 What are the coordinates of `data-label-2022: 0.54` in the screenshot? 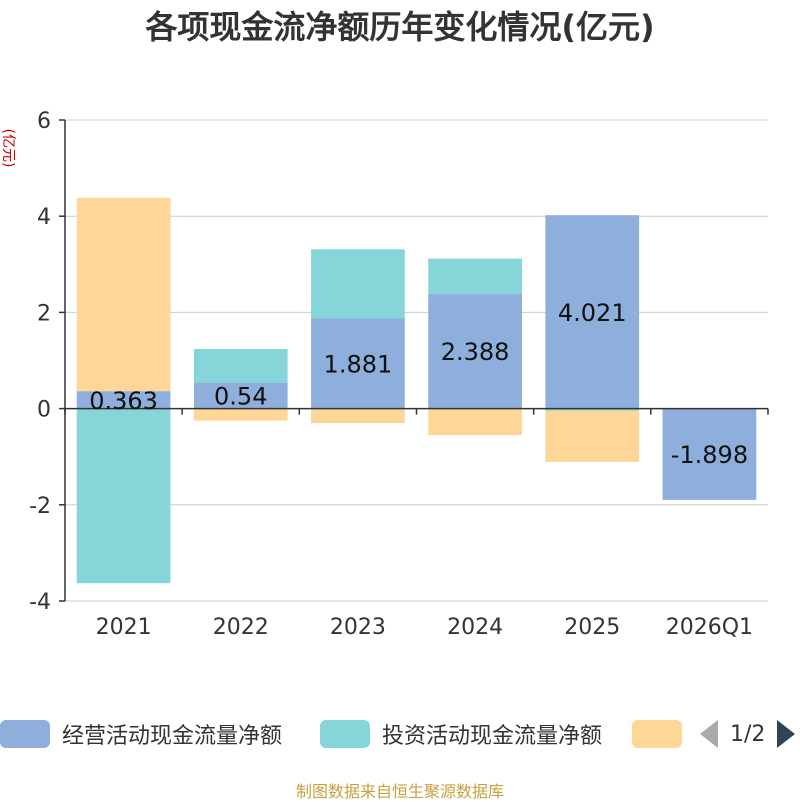 It's located at (240, 397).